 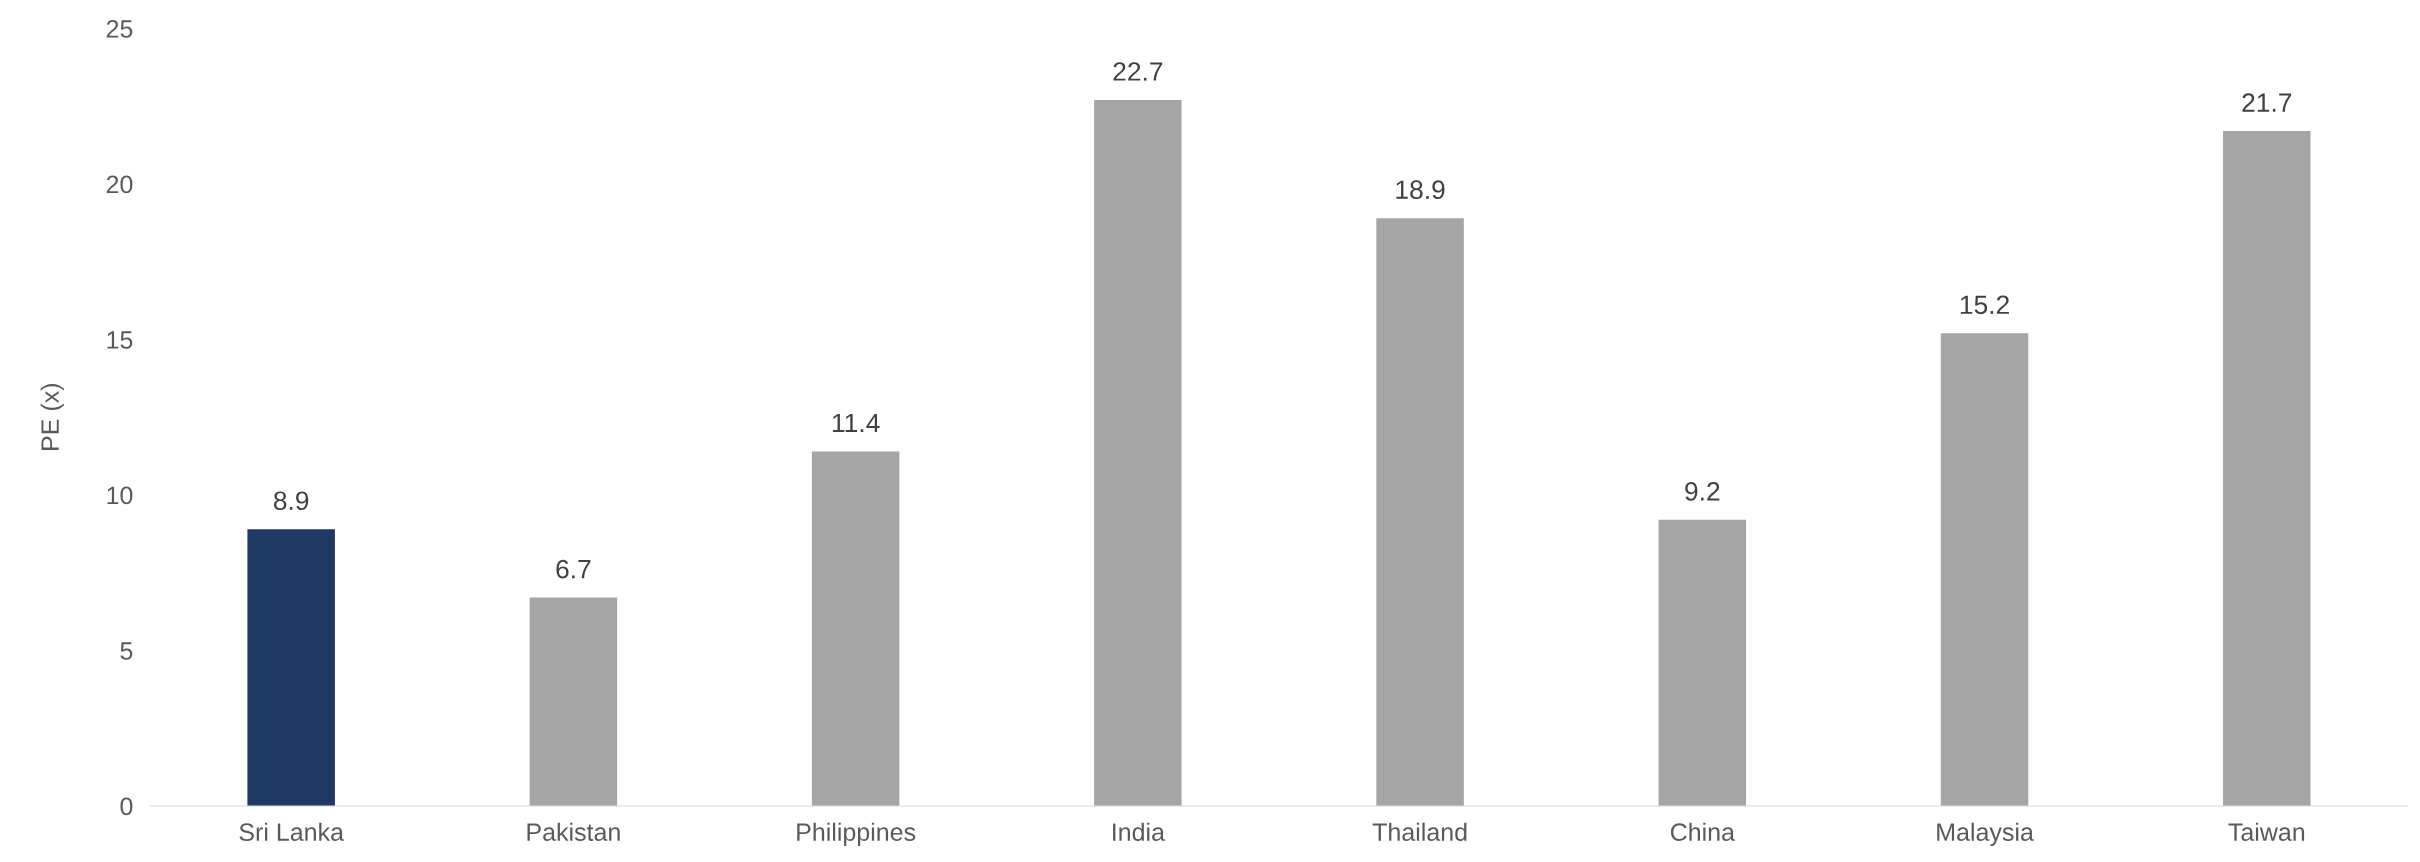 I want to click on x-tick-label: Malaysia, so click(x=1985, y=834).